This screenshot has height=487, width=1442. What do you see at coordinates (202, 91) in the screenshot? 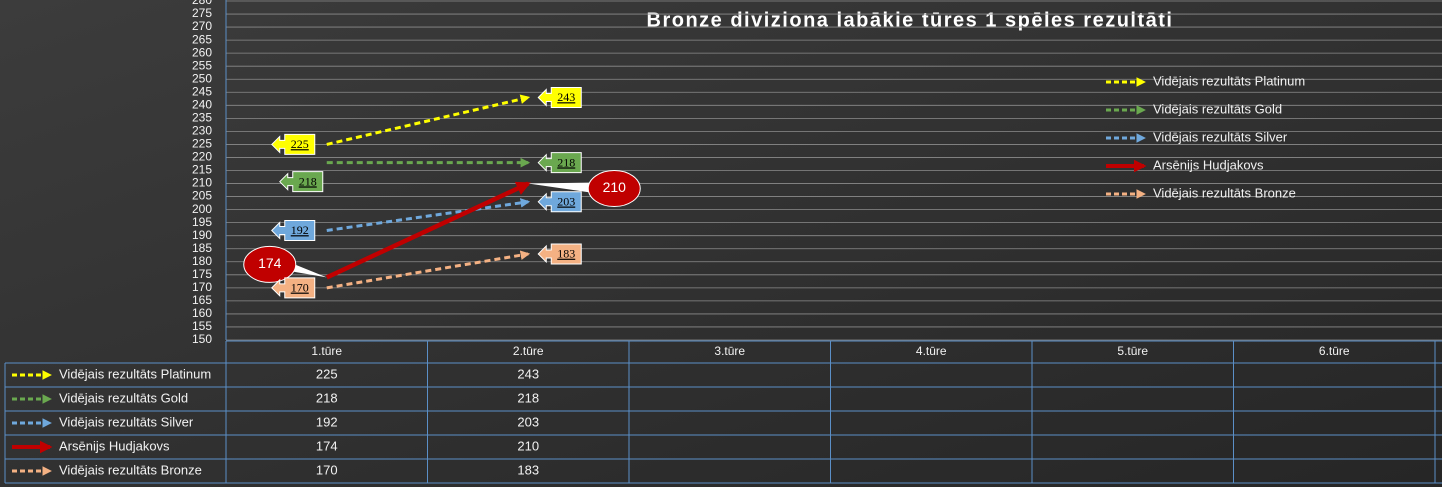
I see `y-tick-label: 245` at bounding box center [202, 91].